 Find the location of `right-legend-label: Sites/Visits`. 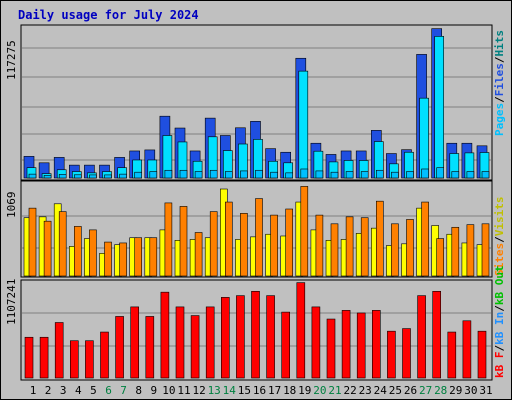

right-legend-label: Sites/Visits is located at coordinates (499, 237).